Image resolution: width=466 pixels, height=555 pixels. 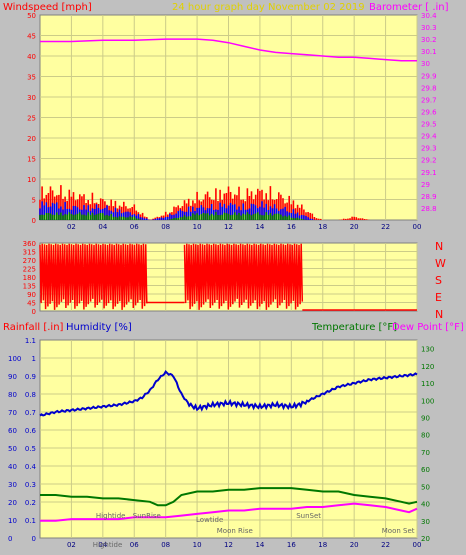 I want to click on wind-x-tick: 10, so click(x=197, y=227).